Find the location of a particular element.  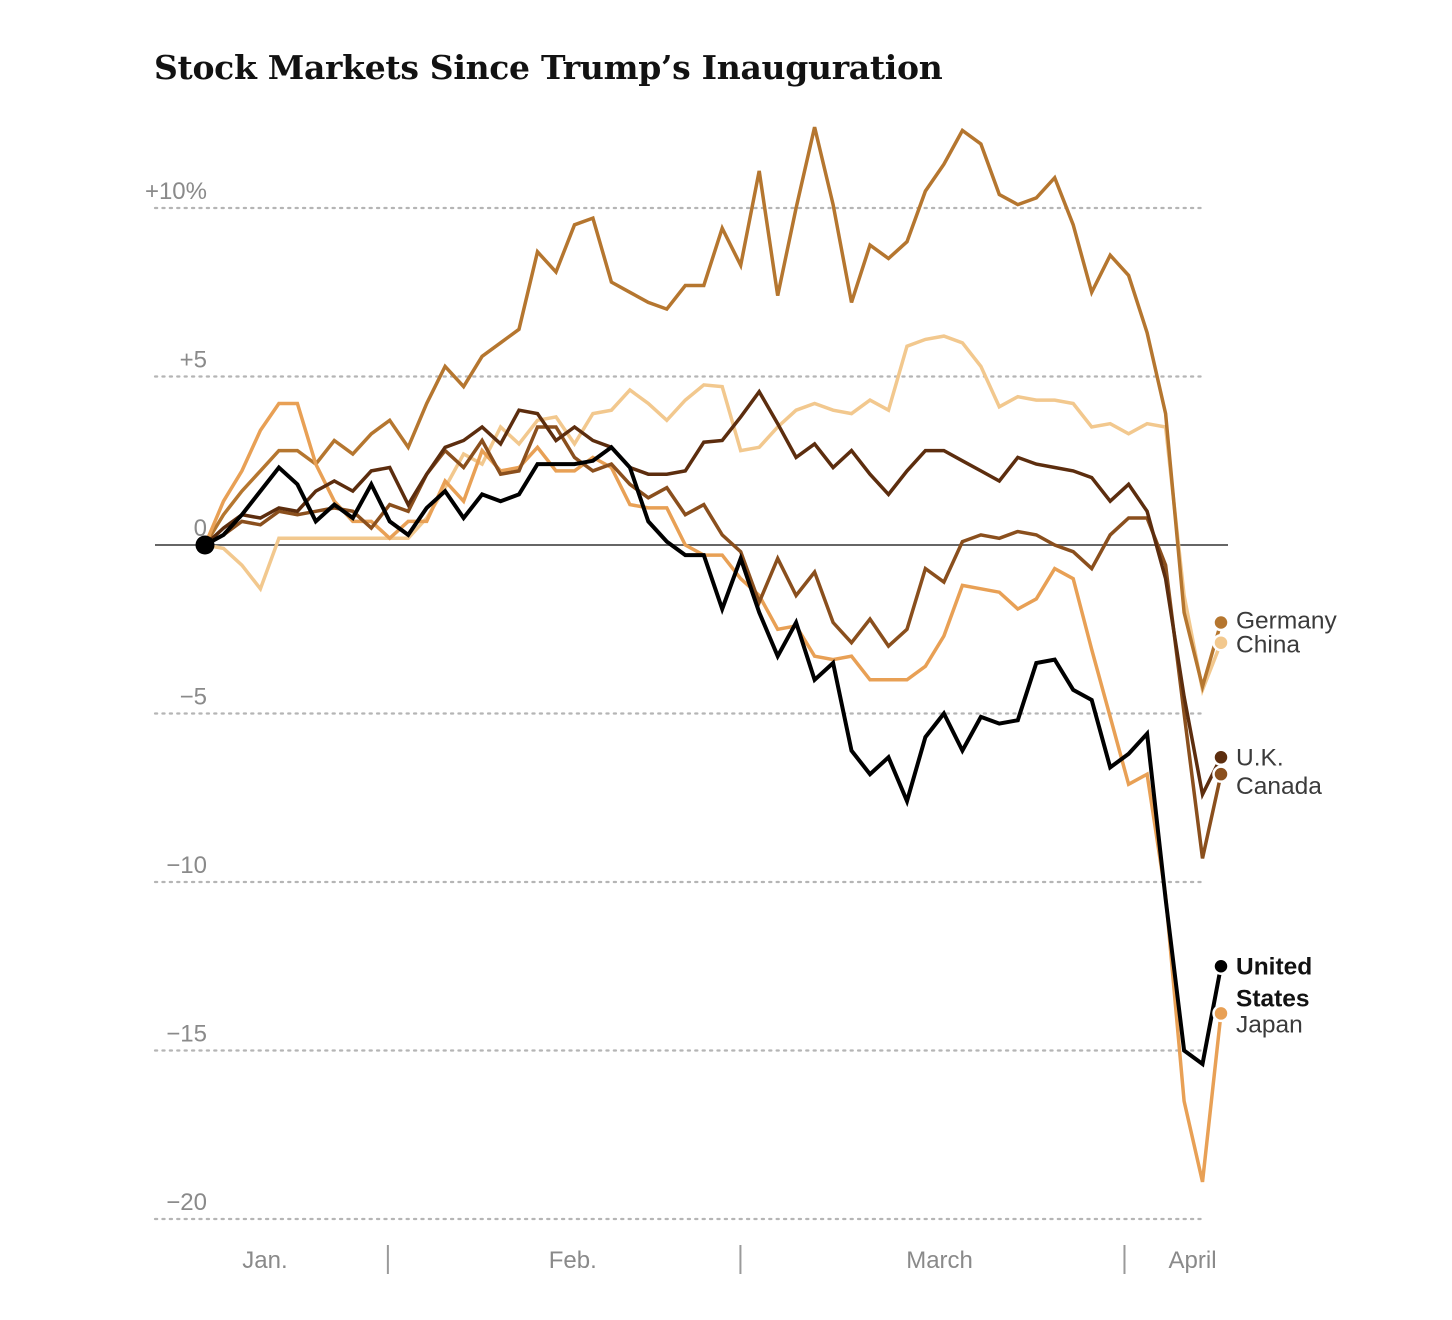

end-dot-japan is located at coordinates (1221, 1013).